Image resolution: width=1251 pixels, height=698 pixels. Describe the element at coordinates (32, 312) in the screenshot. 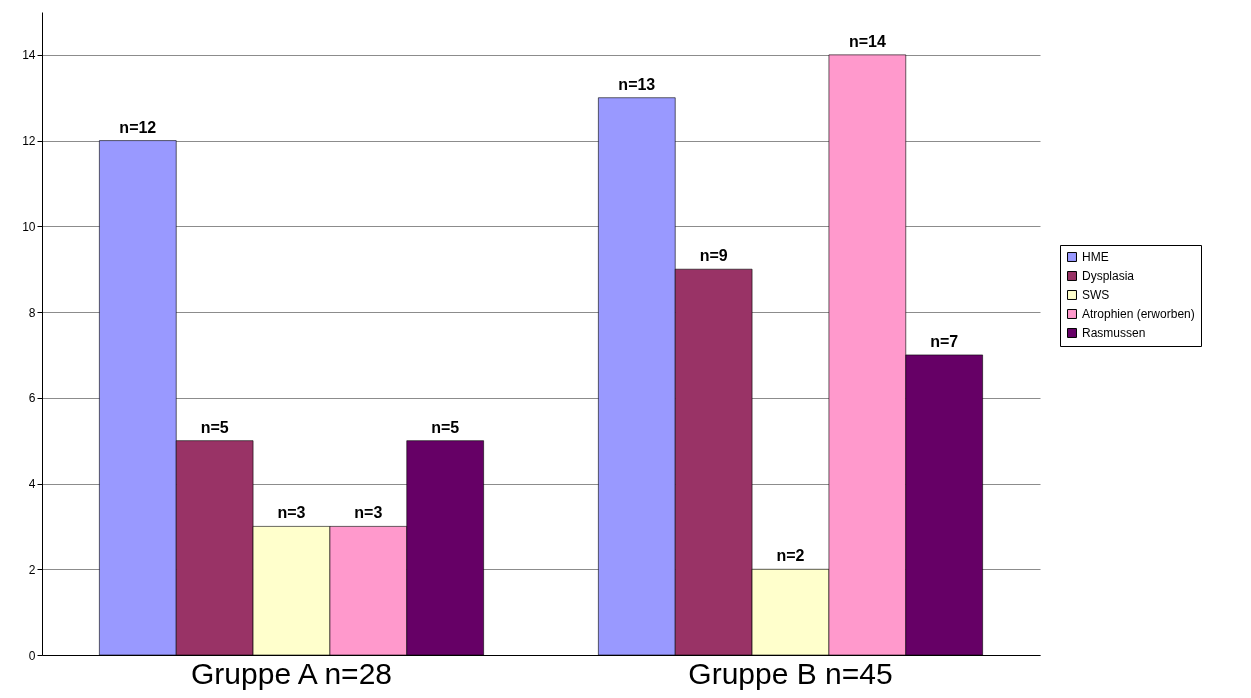

I see `y-tick-label: 8` at that location.